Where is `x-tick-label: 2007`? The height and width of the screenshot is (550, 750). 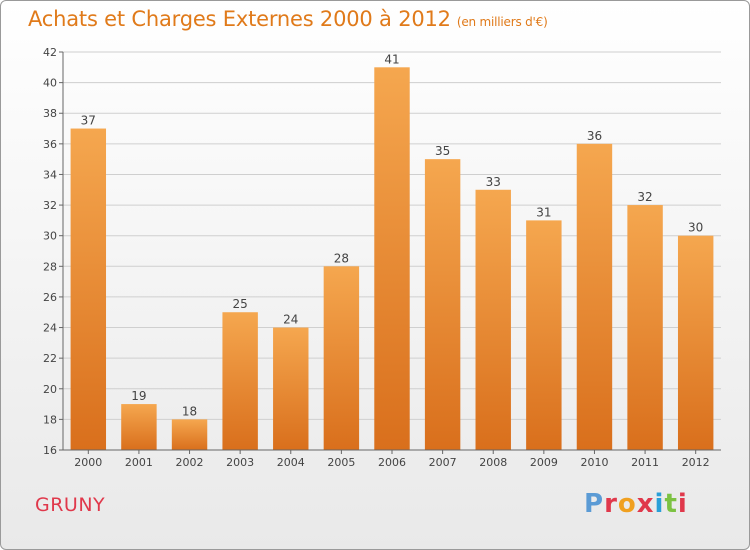 x-tick-label: 2007 is located at coordinates (443, 462).